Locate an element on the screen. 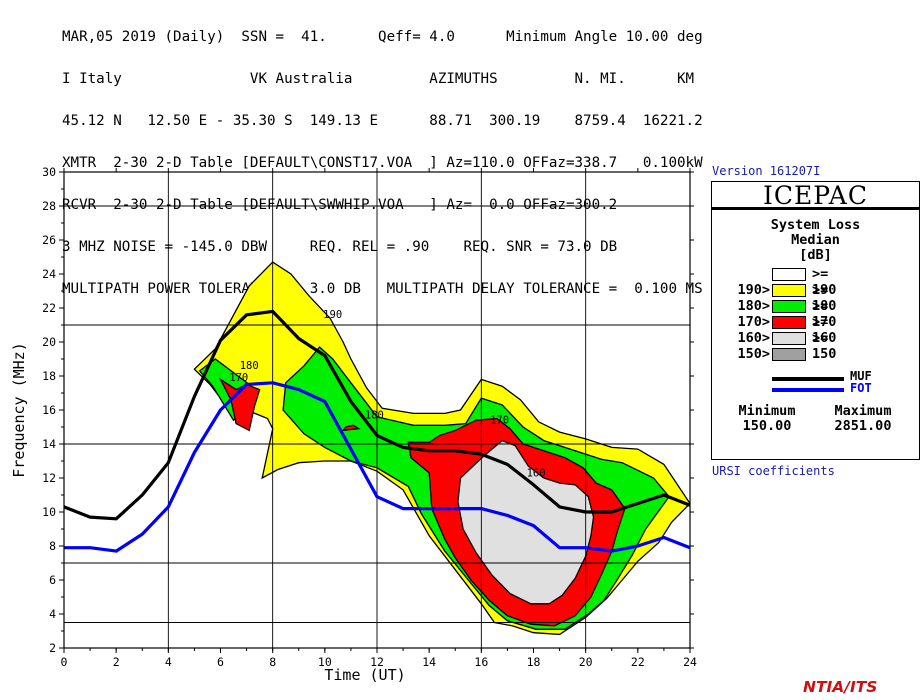 This screenshot has height=700, width=922. fot-legend-line is located at coordinates (808, 390).